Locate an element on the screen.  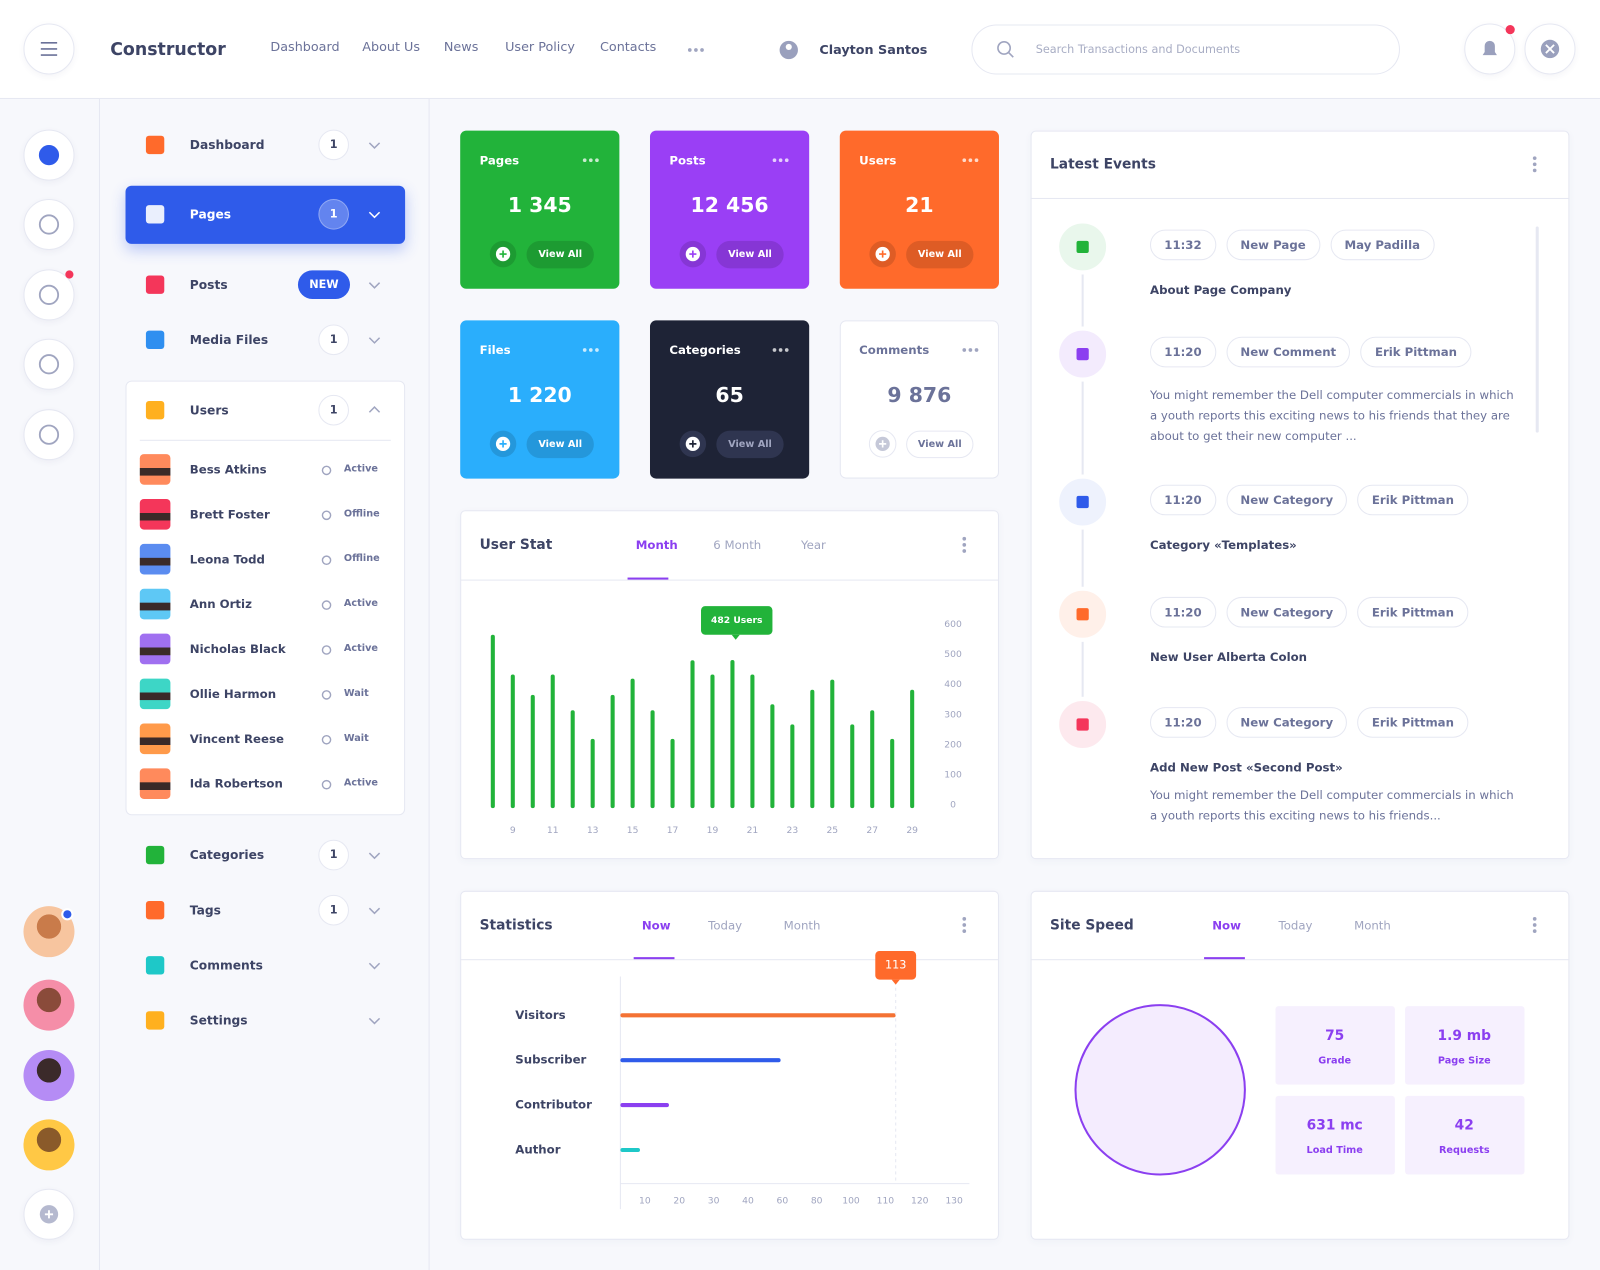
panel-title: User Stat is located at coordinates (516, 545).